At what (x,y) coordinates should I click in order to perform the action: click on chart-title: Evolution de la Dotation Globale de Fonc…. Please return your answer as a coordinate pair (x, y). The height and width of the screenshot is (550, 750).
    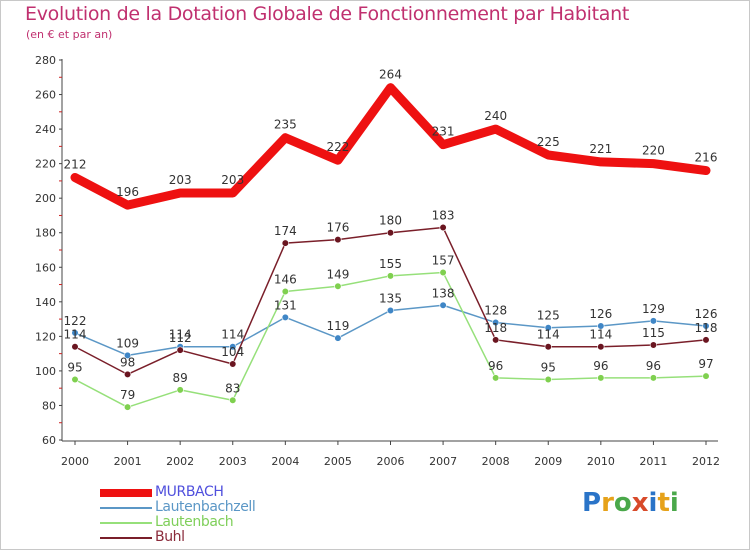
    Looking at the image, I should click on (327, 14).